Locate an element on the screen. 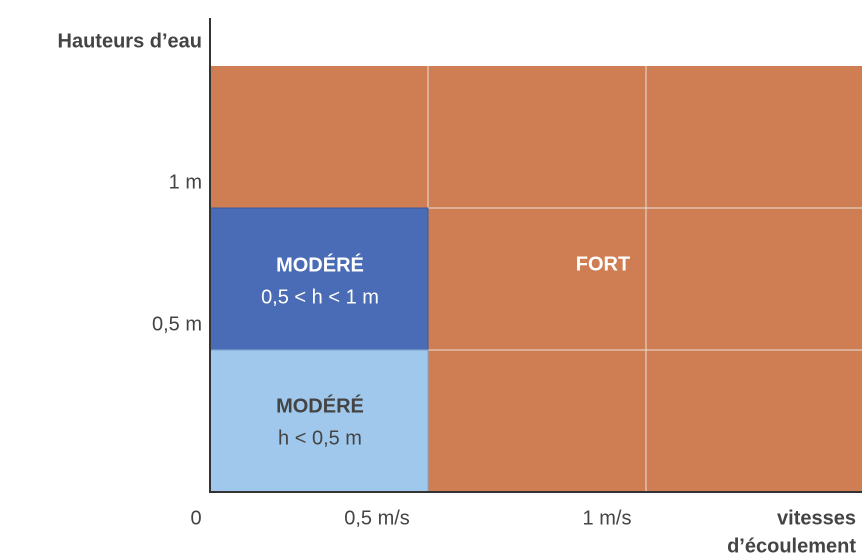  x-tick-label: 0,5 m/s is located at coordinates (377, 518).